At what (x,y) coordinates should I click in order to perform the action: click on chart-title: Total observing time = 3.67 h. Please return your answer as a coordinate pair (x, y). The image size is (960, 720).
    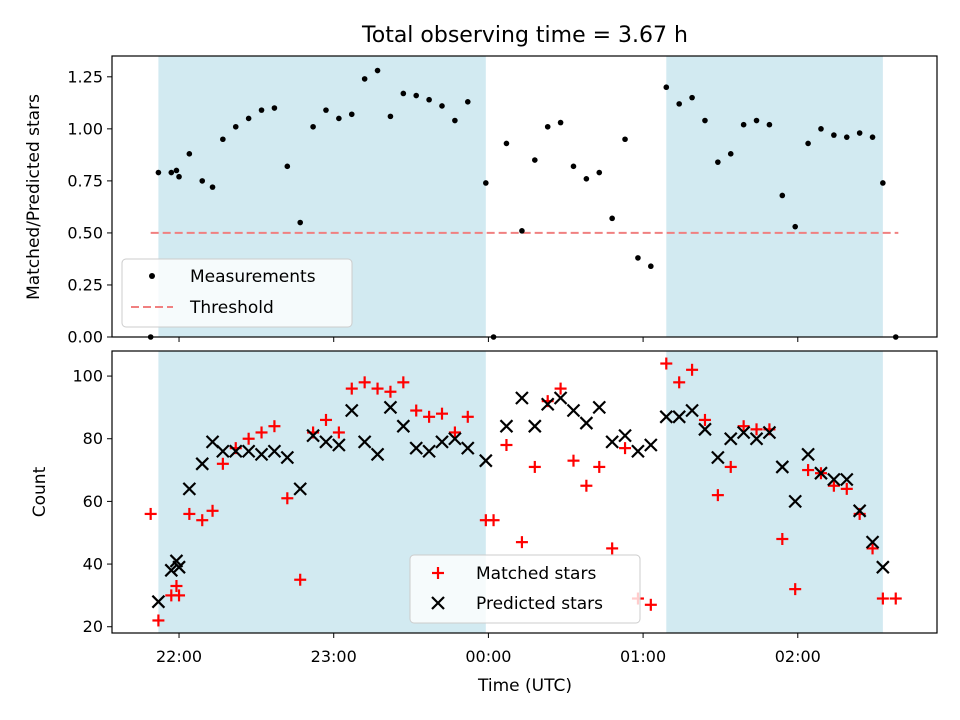
    Looking at the image, I should click on (524, 35).